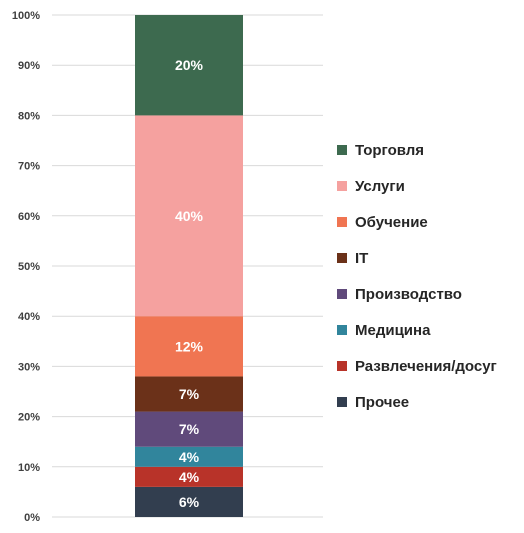  Describe the element at coordinates (29, 66) in the screenshot. I see `y-tick-label: 90%` at that location.